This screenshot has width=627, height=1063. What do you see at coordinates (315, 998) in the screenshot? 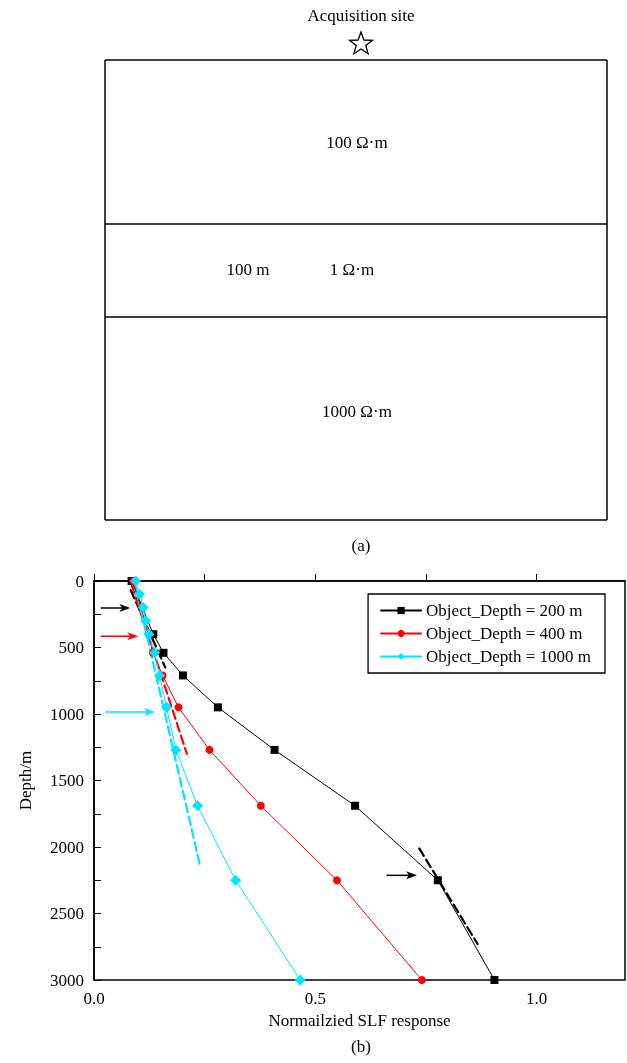
I see `x-tick-label: 0.5` at bounding box center [315, 998].